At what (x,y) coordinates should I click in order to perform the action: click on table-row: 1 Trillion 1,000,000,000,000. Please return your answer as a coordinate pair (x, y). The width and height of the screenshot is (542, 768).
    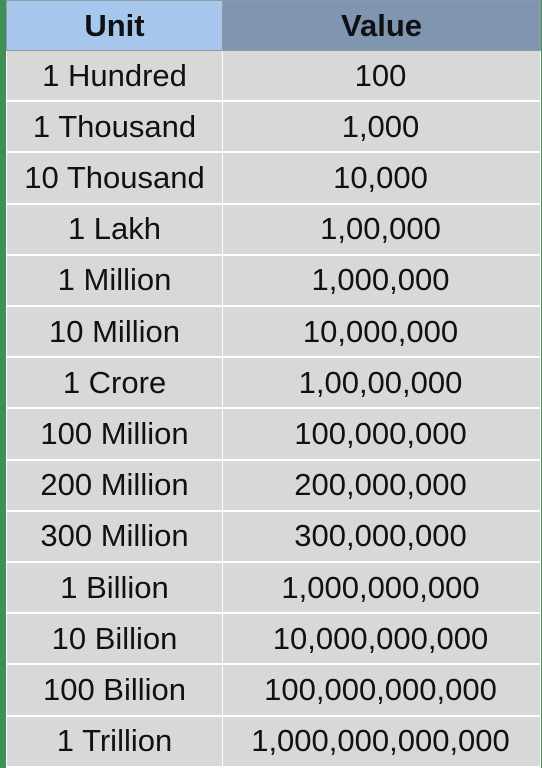
    Looking at the image, I should click on (273, 741).